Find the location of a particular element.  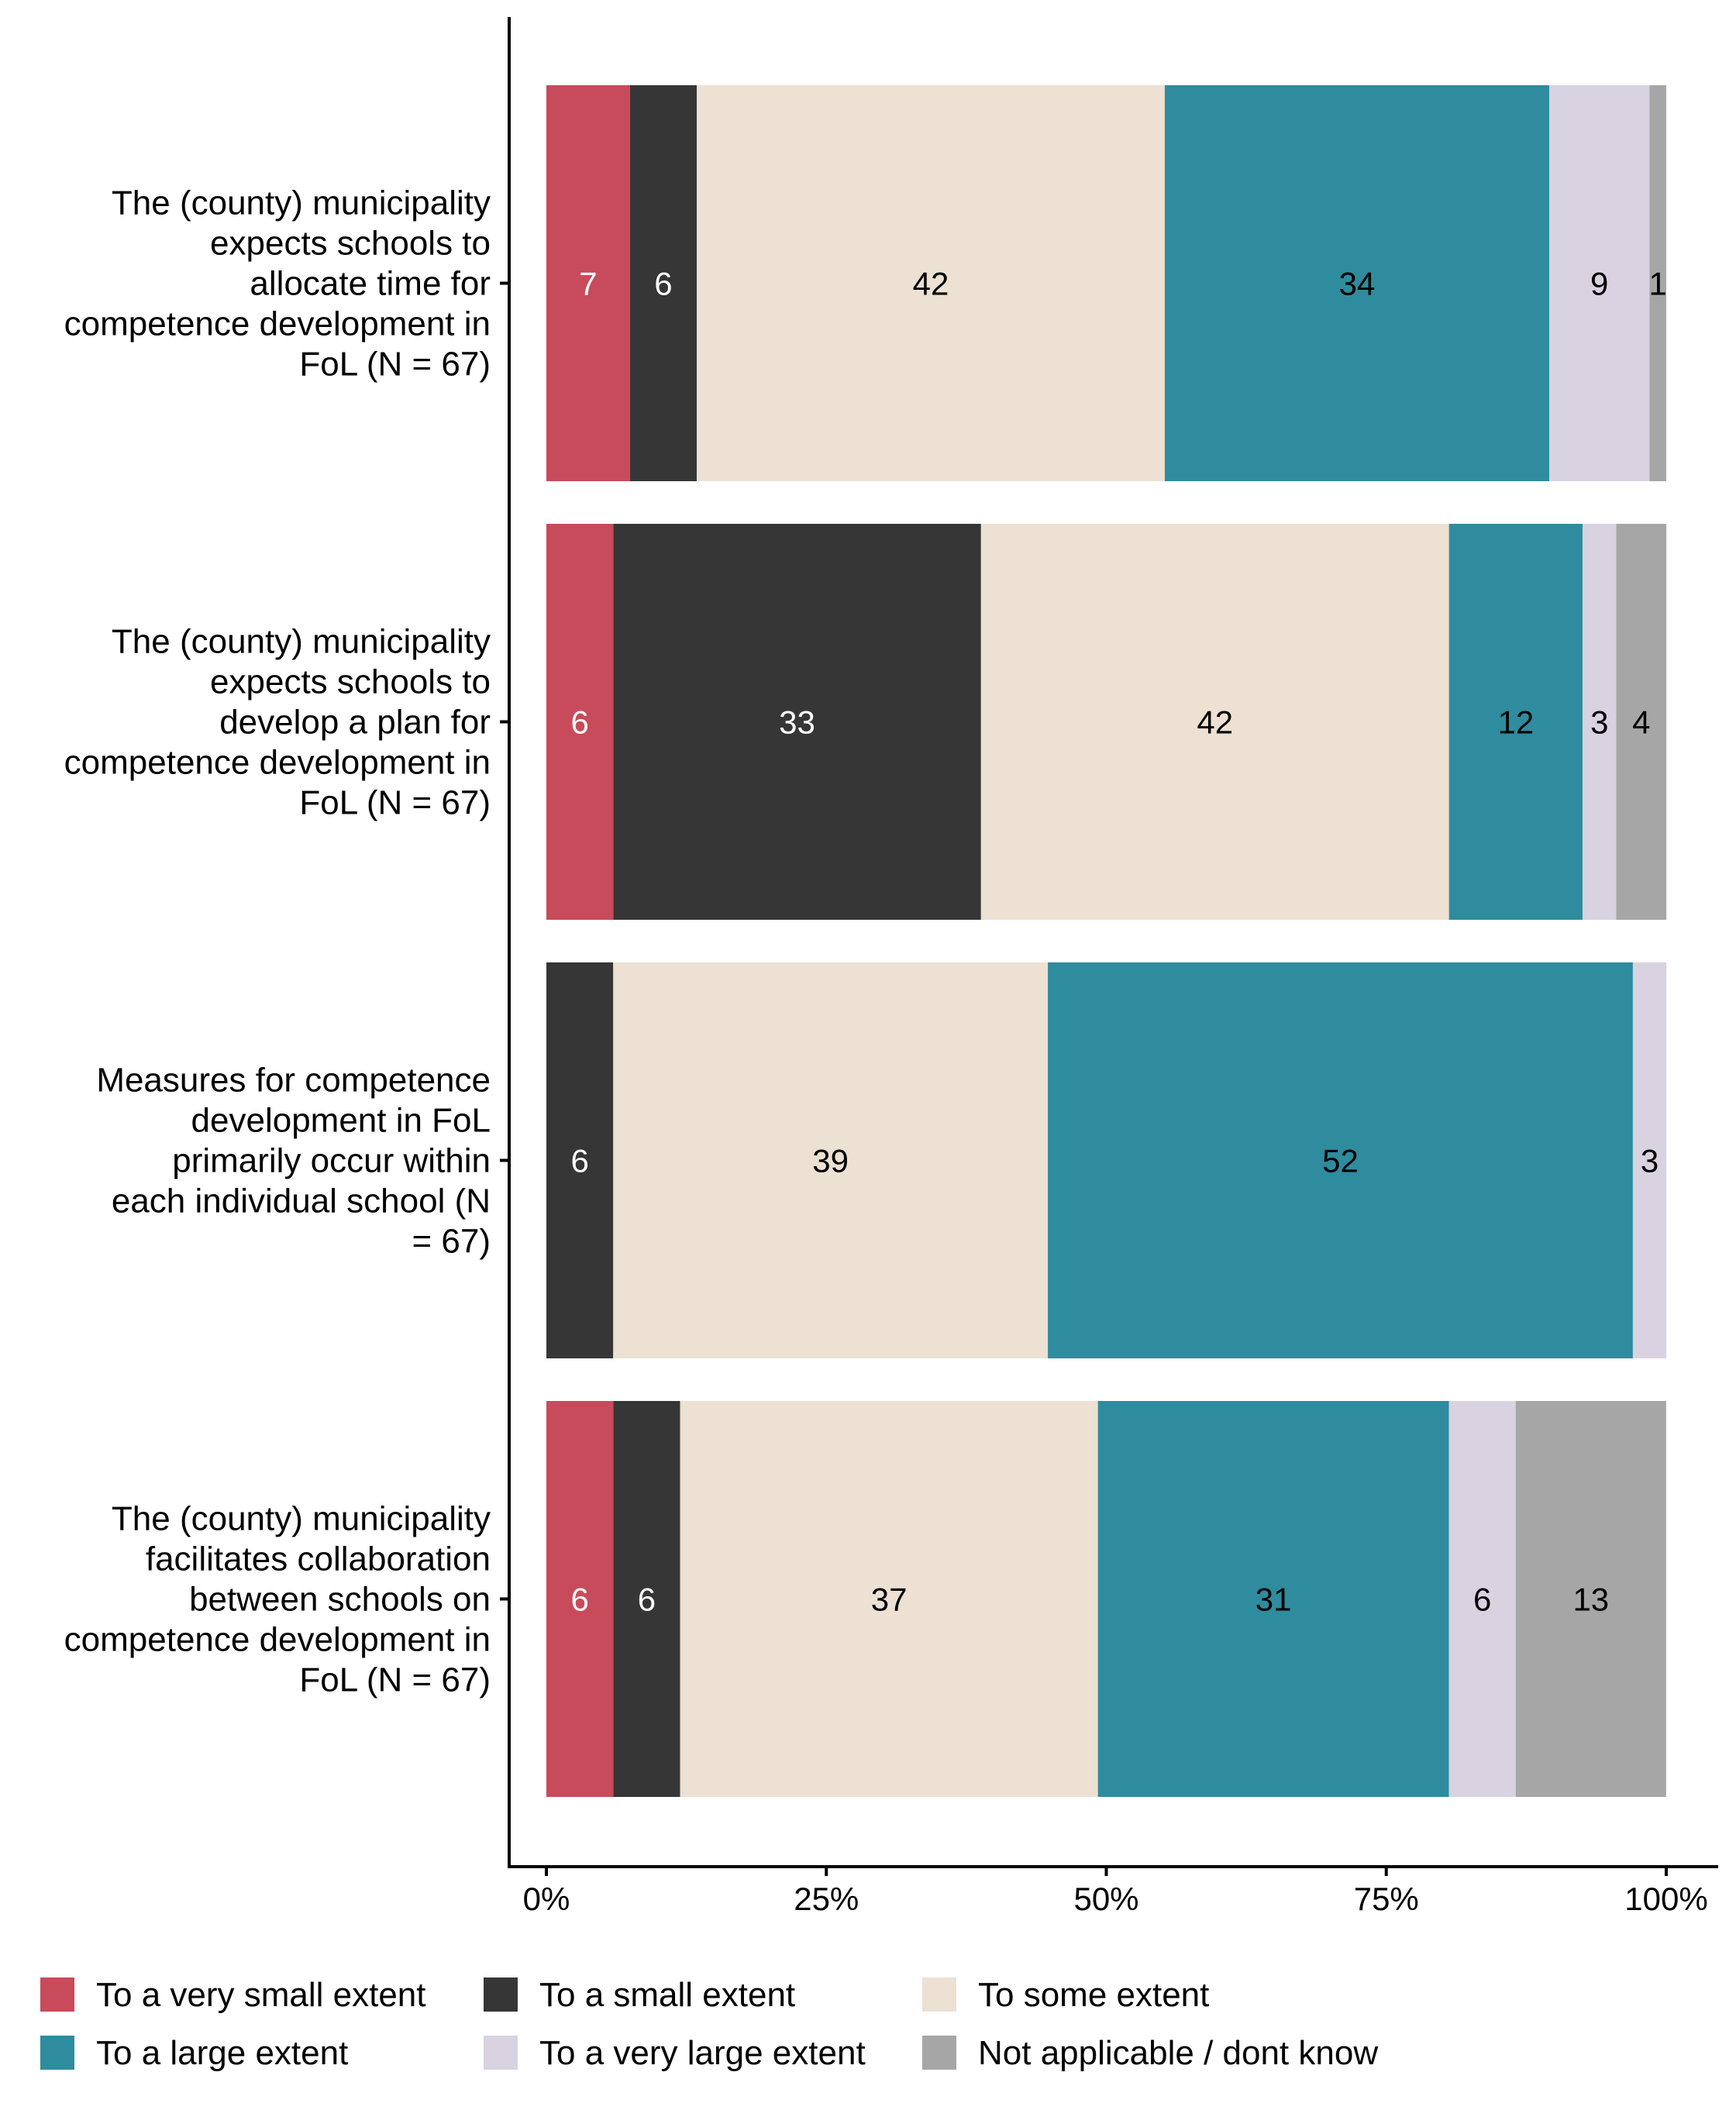

x-tick-label: 75% is located at coordinates (1386, 1899).